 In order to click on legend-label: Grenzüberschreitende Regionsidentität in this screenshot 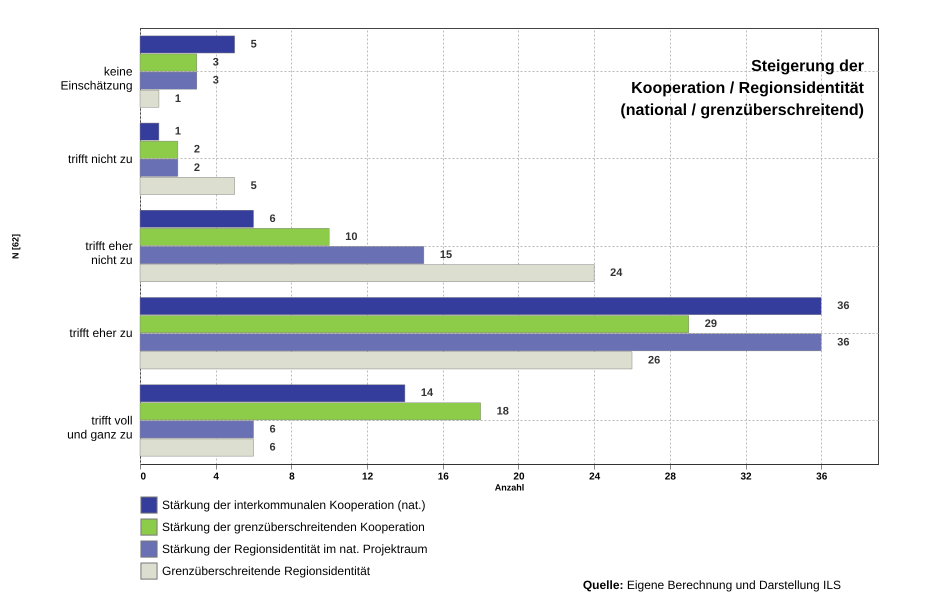, I will do `click(266, 571)`.